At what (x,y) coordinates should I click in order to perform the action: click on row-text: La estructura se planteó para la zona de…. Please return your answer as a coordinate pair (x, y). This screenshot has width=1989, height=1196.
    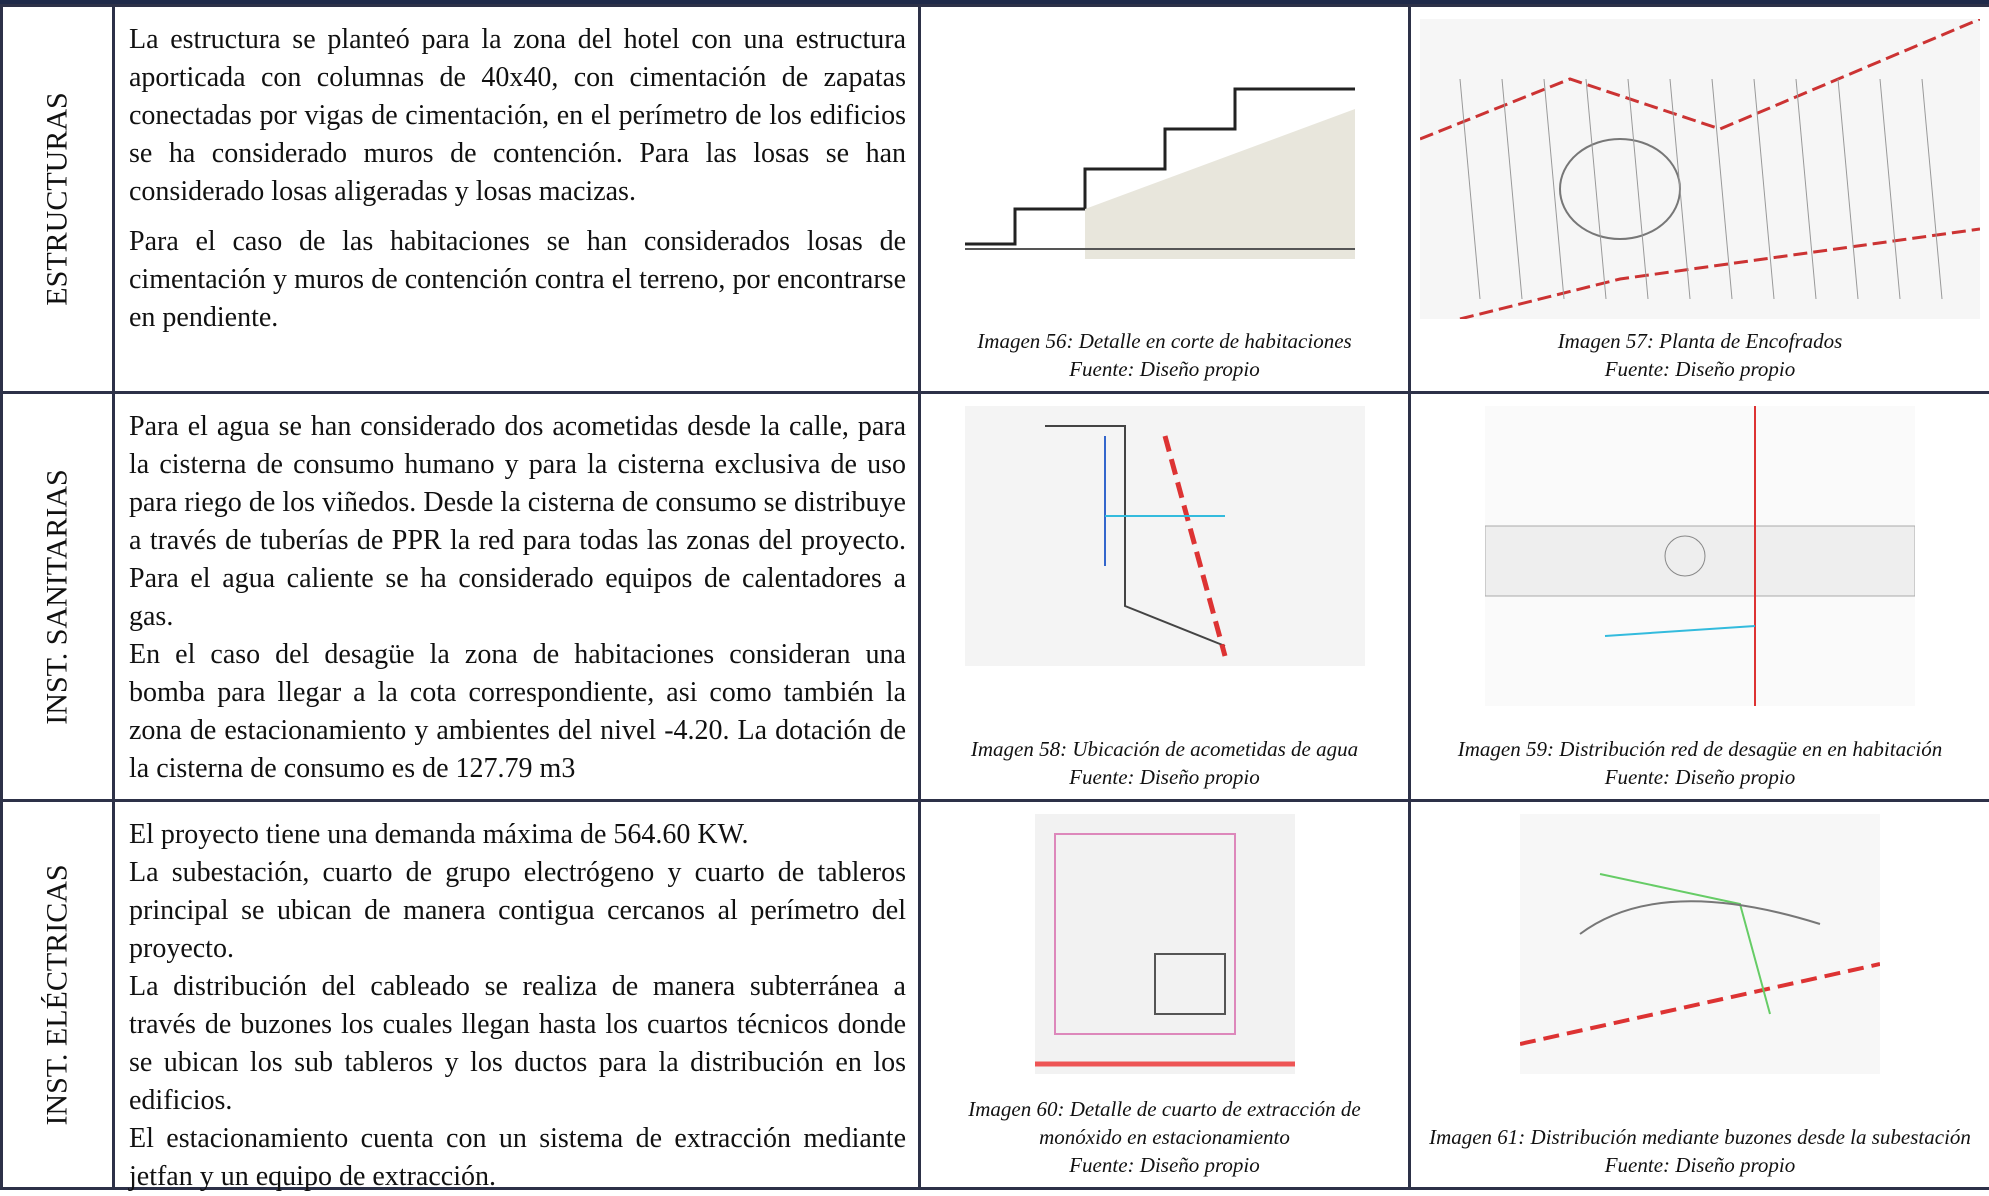
    Looking at the image, I should click on (516, 199).